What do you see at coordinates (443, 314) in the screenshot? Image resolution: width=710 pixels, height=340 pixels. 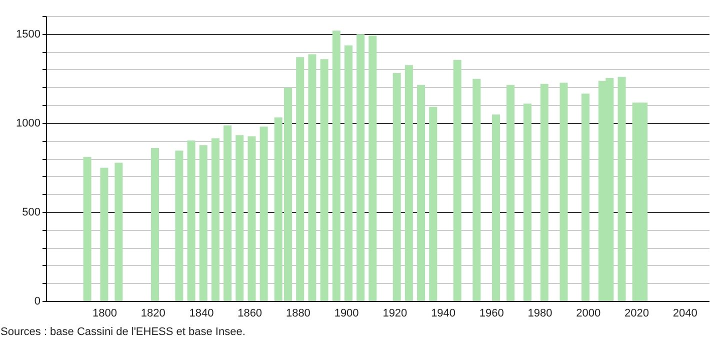 I see `x-tick-label: 1940` at bounding box center [443, 314].